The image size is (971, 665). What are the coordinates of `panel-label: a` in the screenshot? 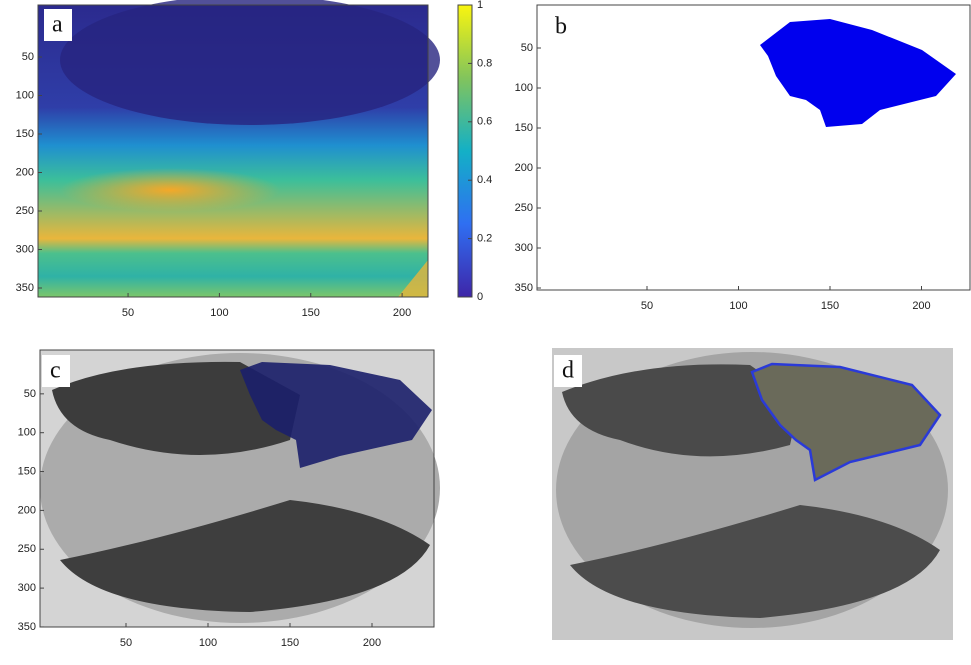 It's located at (57, 25).